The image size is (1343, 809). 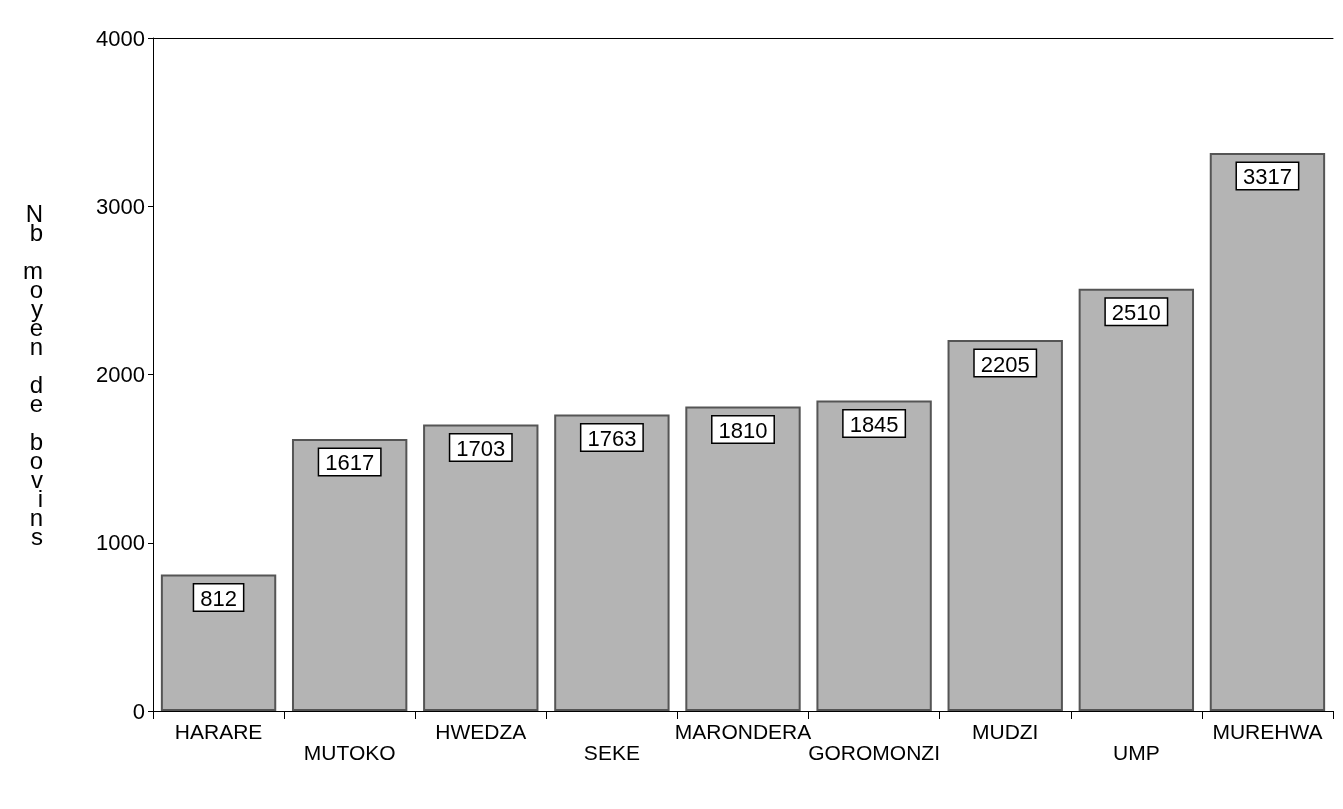 I want to click on x-tick-label: MUREHWA, so click(x=1267, y=731).